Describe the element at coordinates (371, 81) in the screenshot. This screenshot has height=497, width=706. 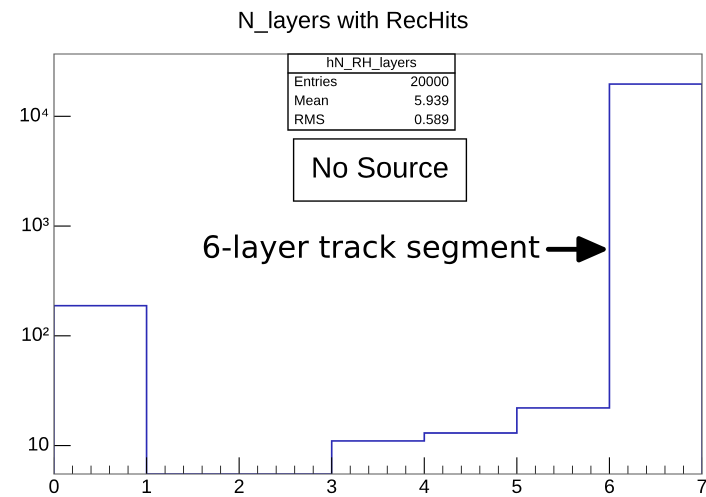
I see `text: Entries 20000` at that location.